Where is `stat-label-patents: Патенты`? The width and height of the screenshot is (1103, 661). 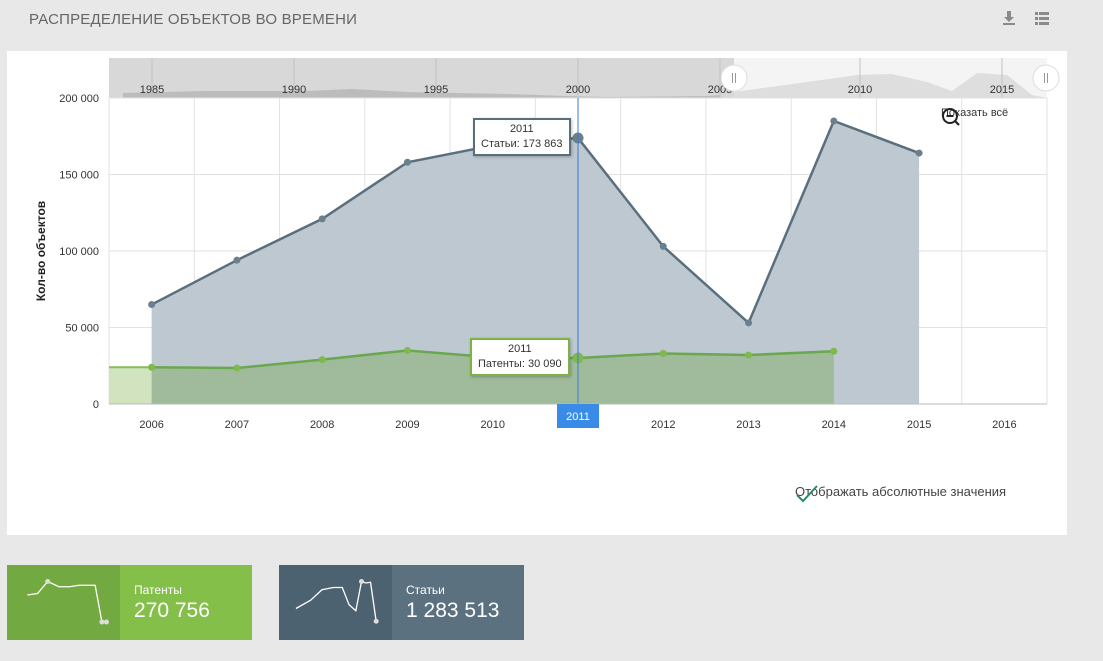
stat-label-patents: Патенты is located at coordinates (158, 589).